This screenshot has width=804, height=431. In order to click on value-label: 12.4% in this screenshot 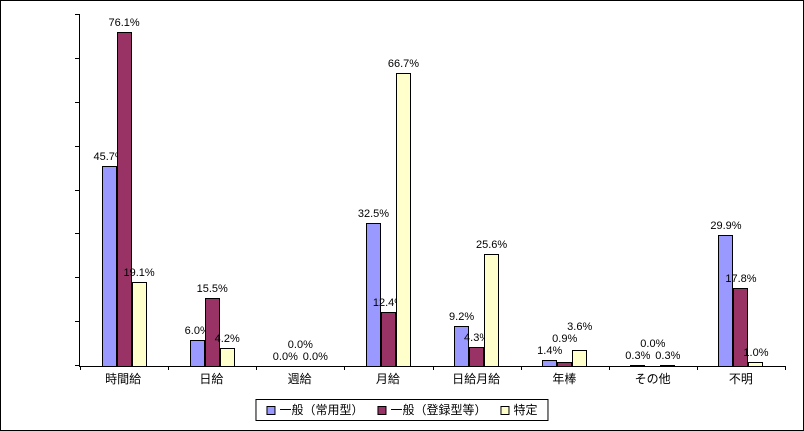, I will do `click(388, 302)`.